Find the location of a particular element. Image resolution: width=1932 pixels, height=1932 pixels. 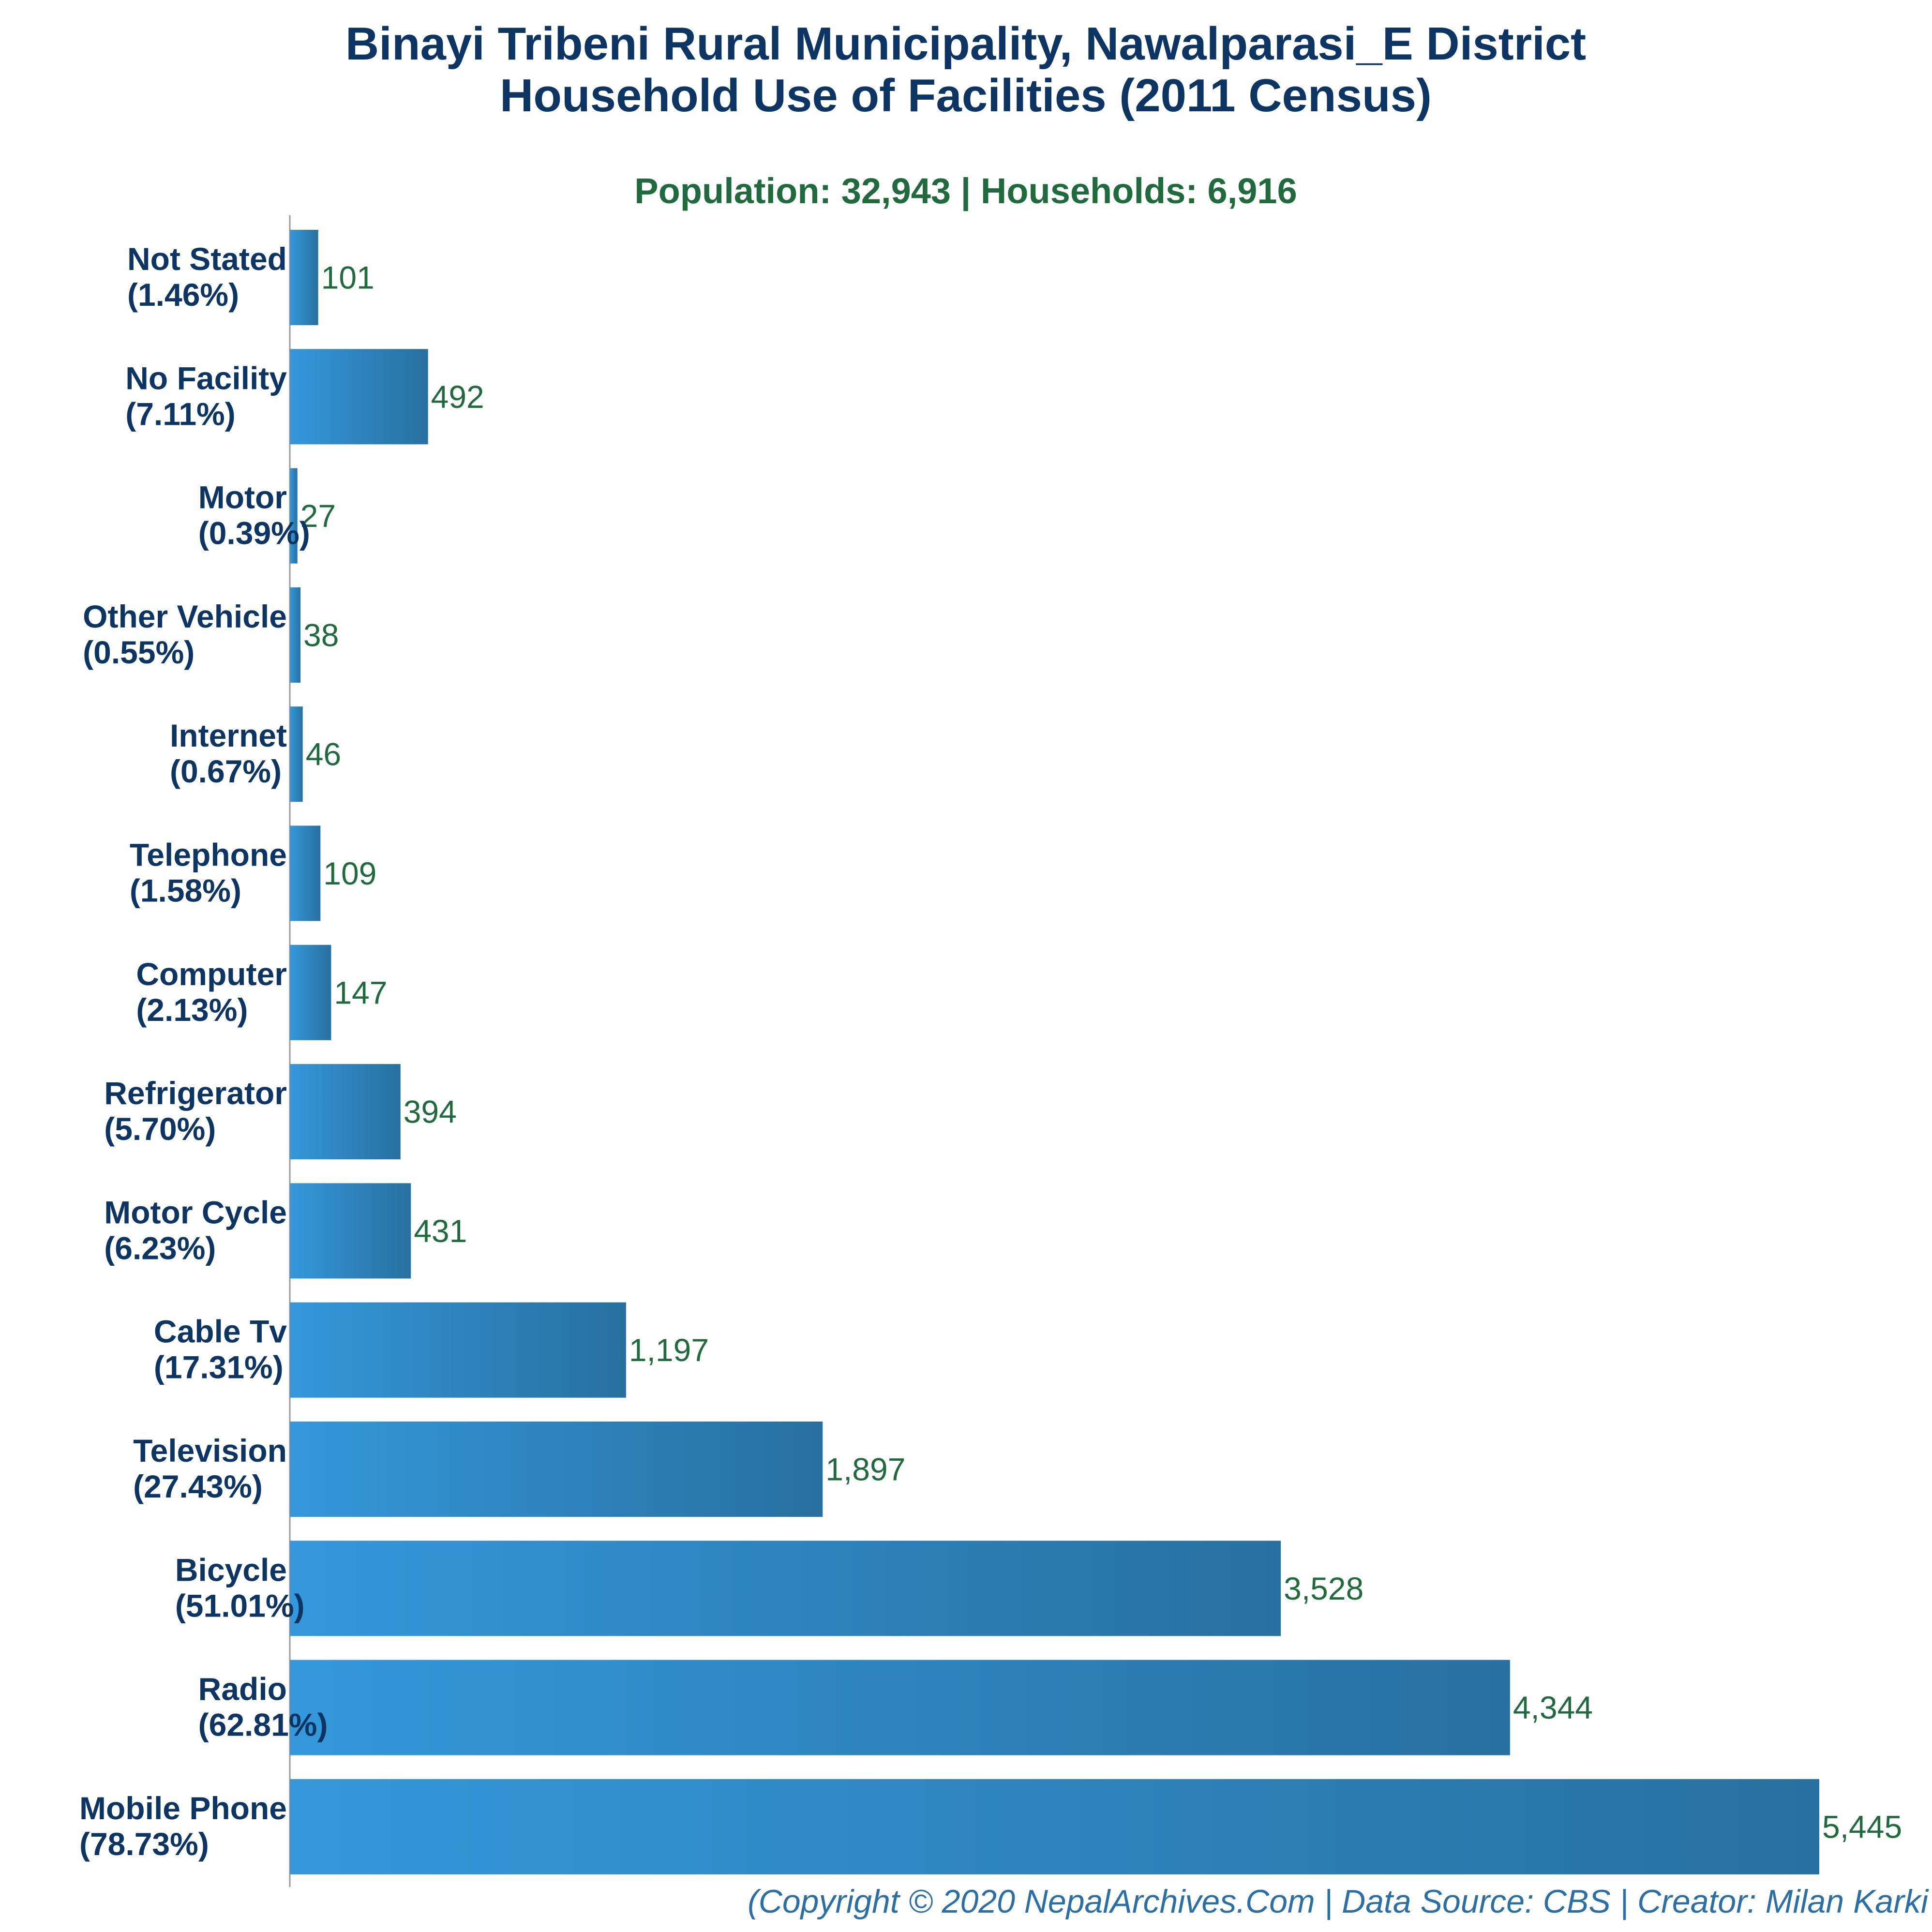

percent-label-12: (62.81%) is located at coordinates (263, 1725).